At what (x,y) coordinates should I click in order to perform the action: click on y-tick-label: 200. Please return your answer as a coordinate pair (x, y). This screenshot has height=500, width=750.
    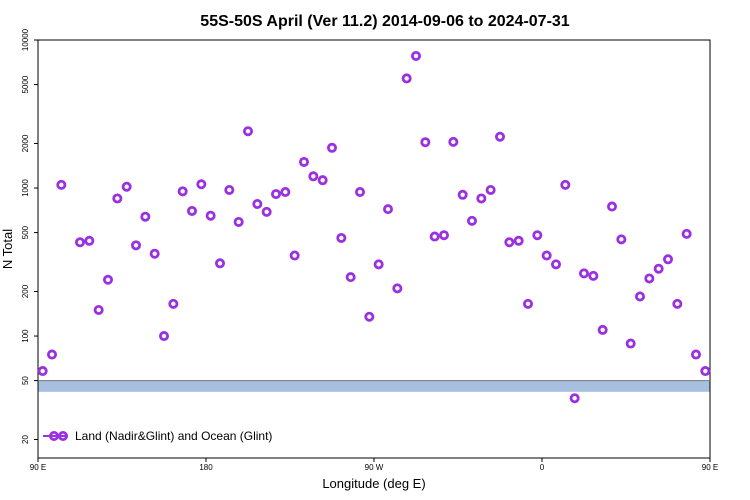
    Looking at the image, I should click on (25, 291).